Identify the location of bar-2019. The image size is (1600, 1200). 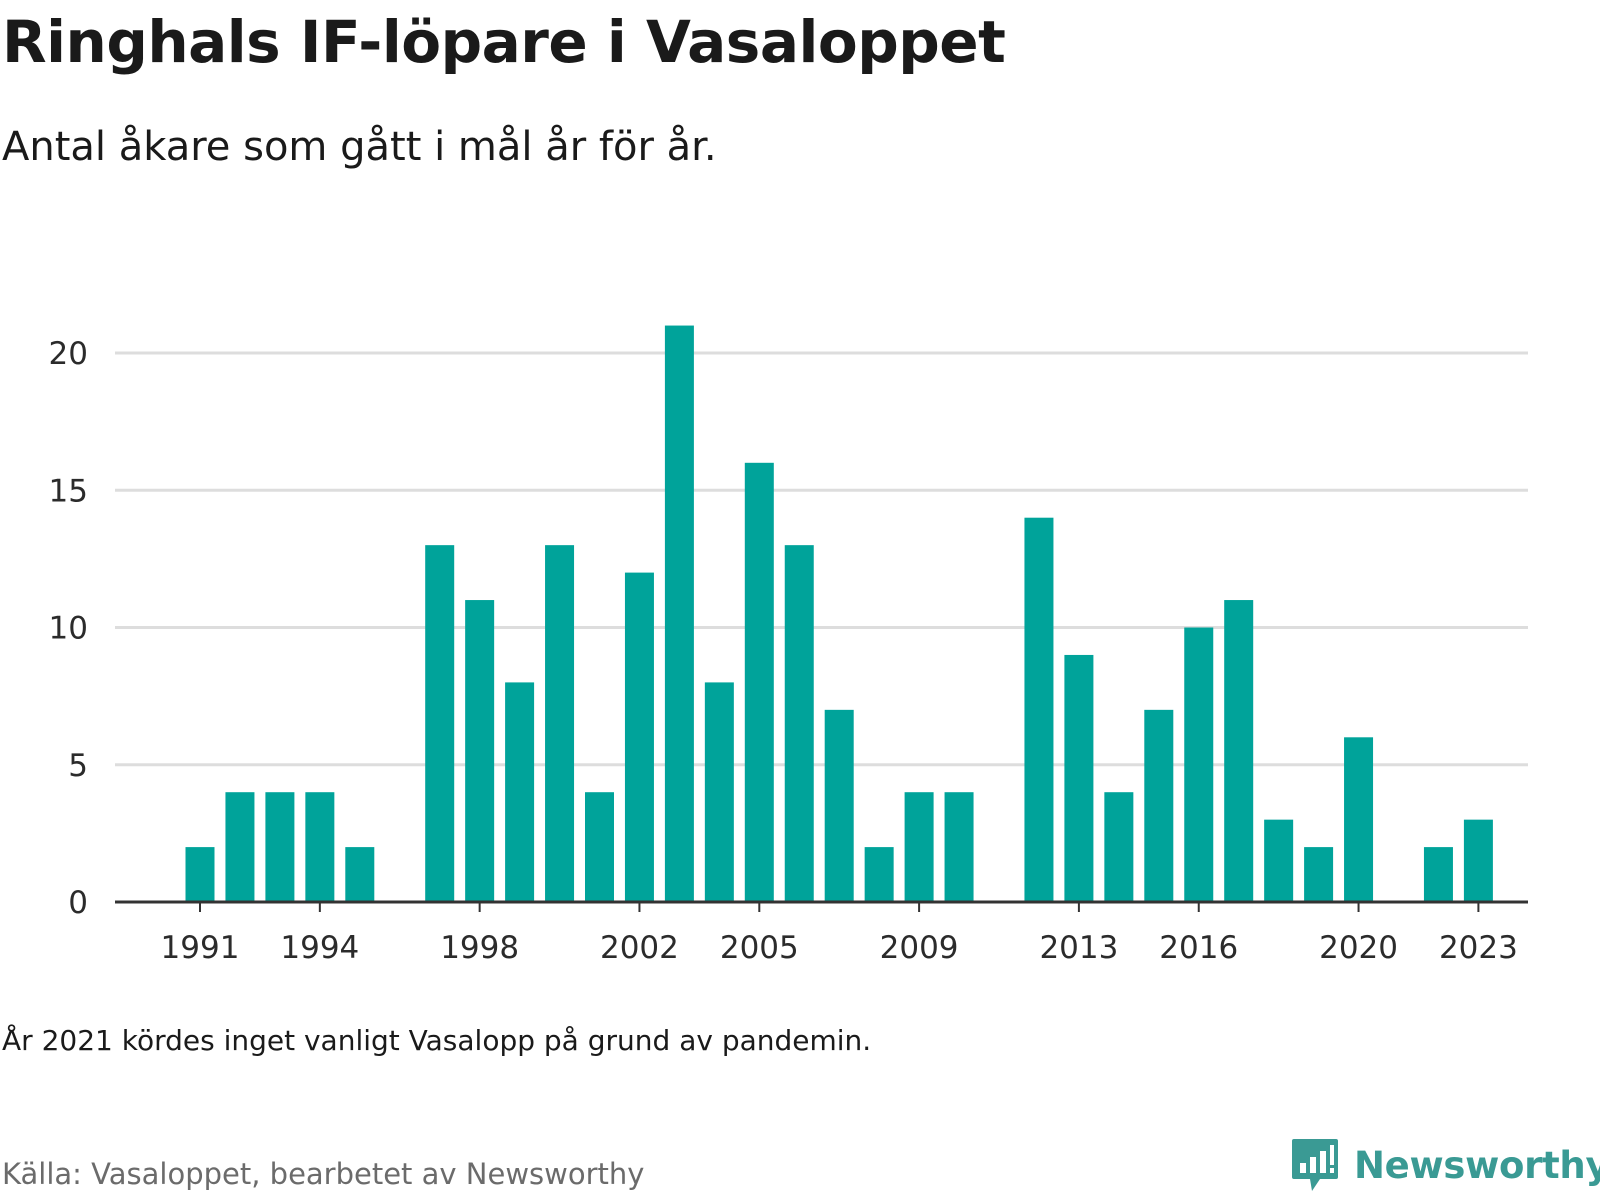
(1319, 874).